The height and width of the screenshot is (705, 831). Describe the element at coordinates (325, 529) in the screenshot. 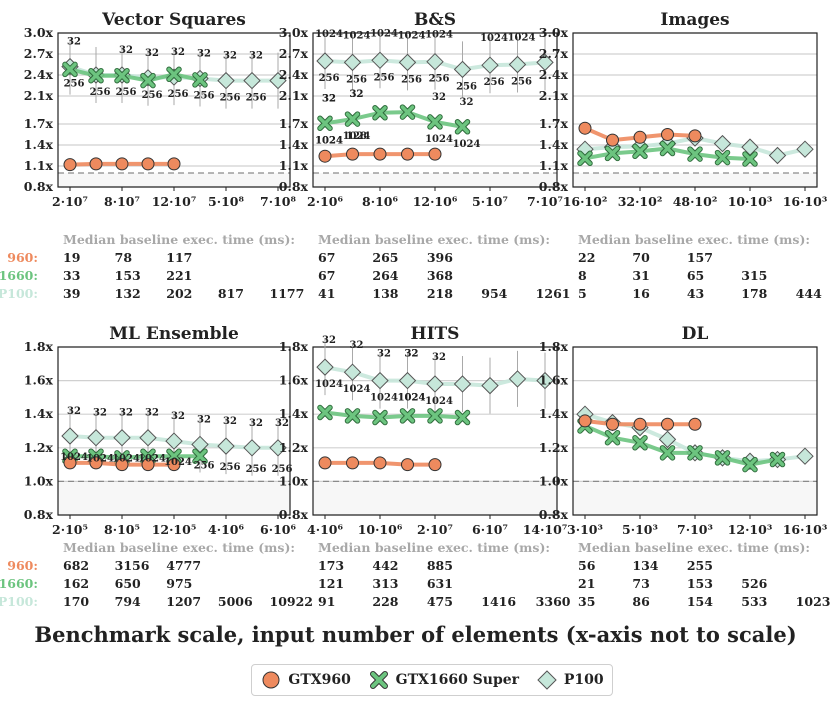

I see `x-tick-label: 4·10⁶` at that location.